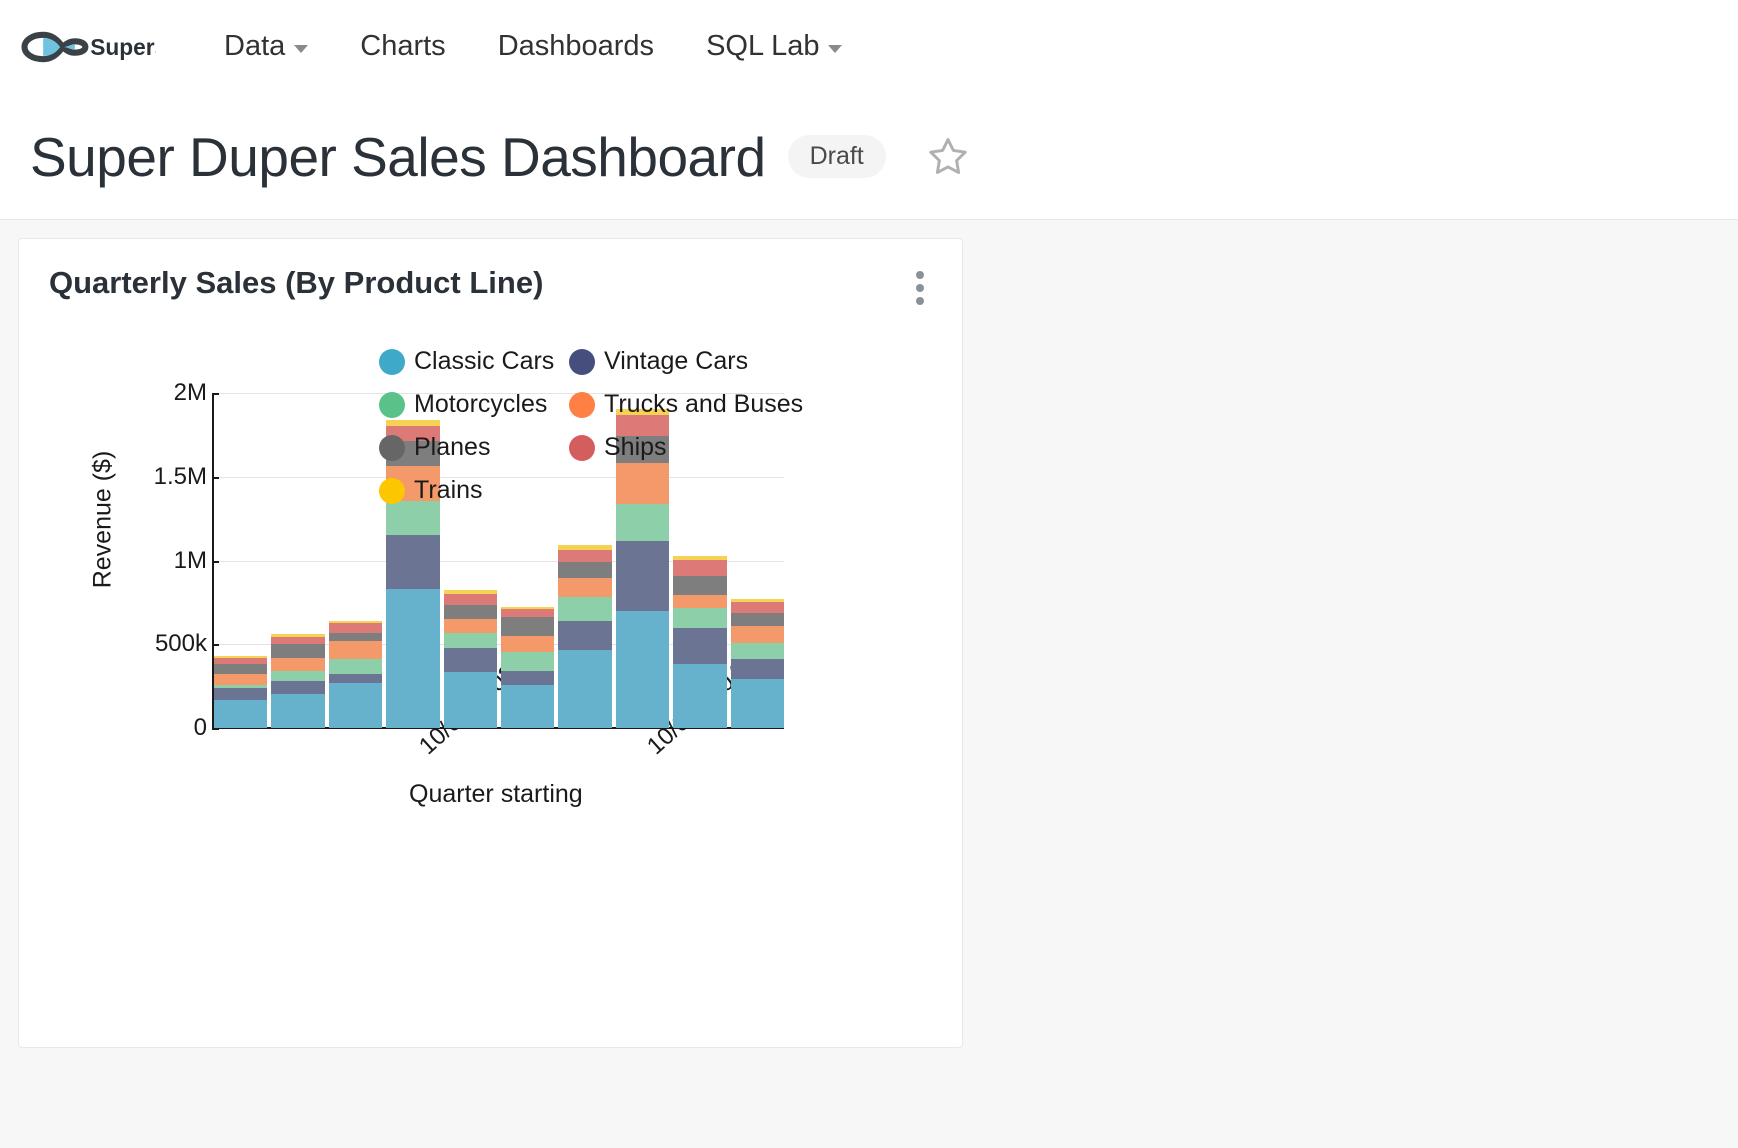 This screenshot has height=1148, width=1738. What do you see at coordinates (704, 404) in the screenshot?
I see `legend-label: Trucks and Buses` at bounding box center [704, 404].